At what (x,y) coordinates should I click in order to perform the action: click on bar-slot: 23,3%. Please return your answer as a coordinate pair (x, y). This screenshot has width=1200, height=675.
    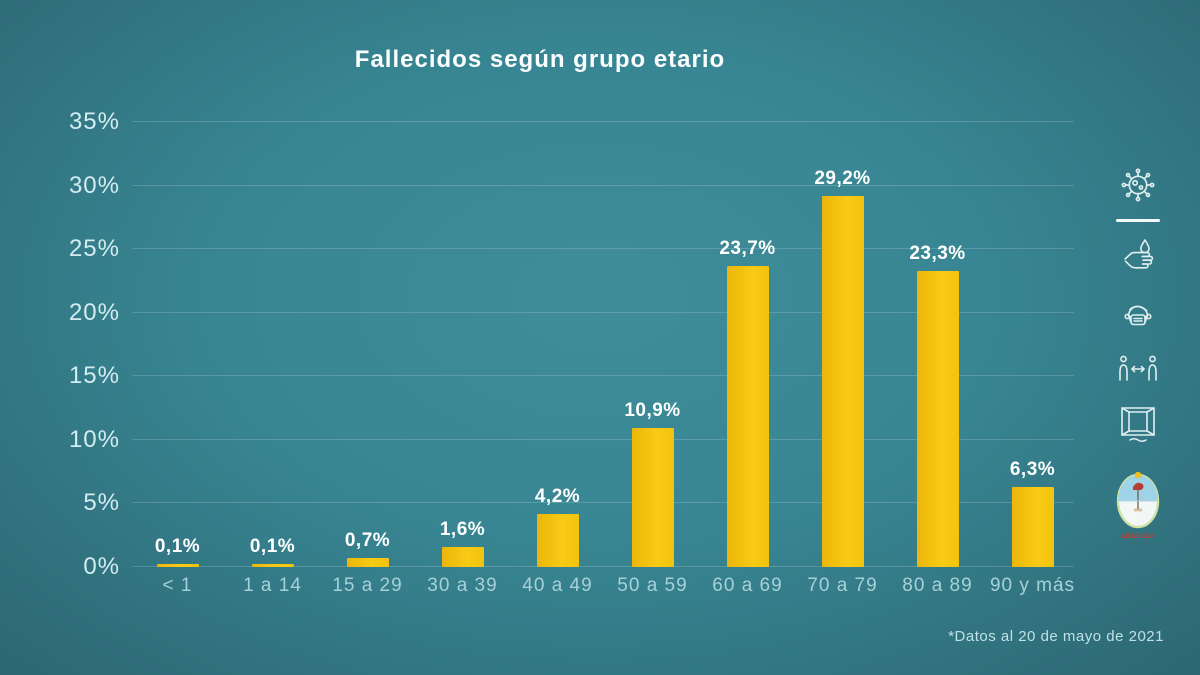
    Looking at the image, I should click on (937, 344).